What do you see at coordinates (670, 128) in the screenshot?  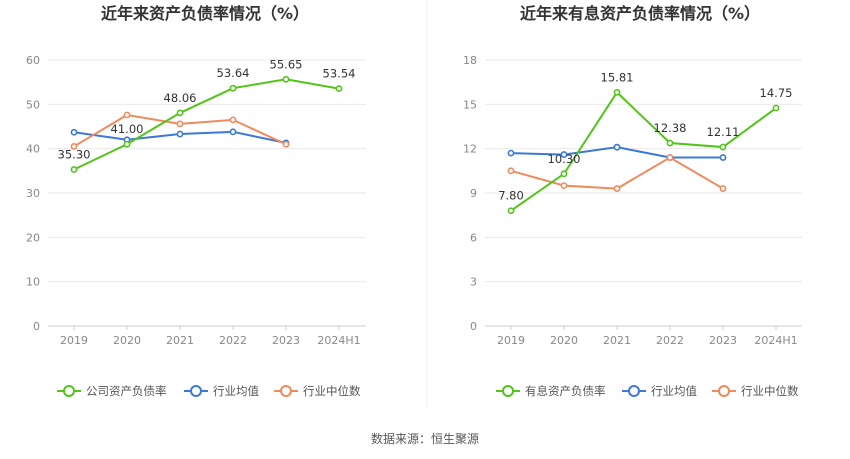 I see `data-label: 12.38` at bounding box center [670, 128].